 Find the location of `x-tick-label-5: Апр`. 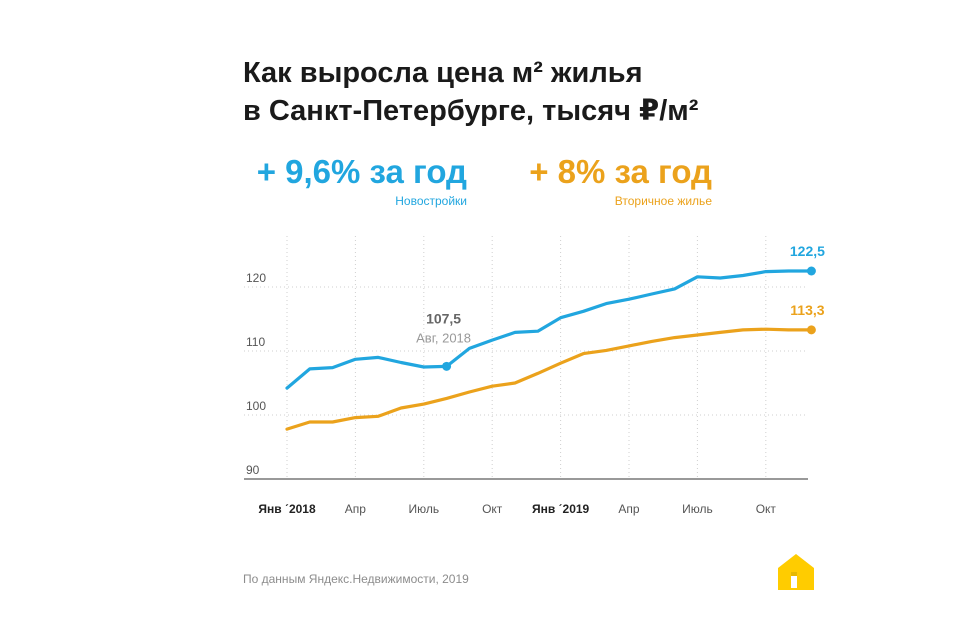

x-tick-label-5: Апр is located at coordinates (629, 509).